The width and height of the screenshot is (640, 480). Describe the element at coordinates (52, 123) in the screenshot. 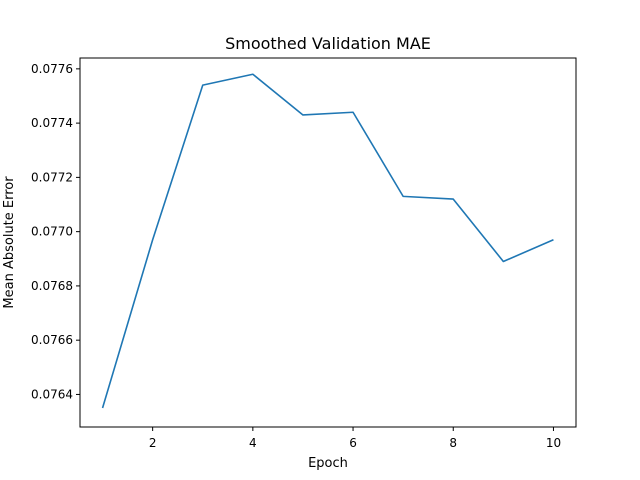

I see `y-tick-label: 0.0774` at that location.